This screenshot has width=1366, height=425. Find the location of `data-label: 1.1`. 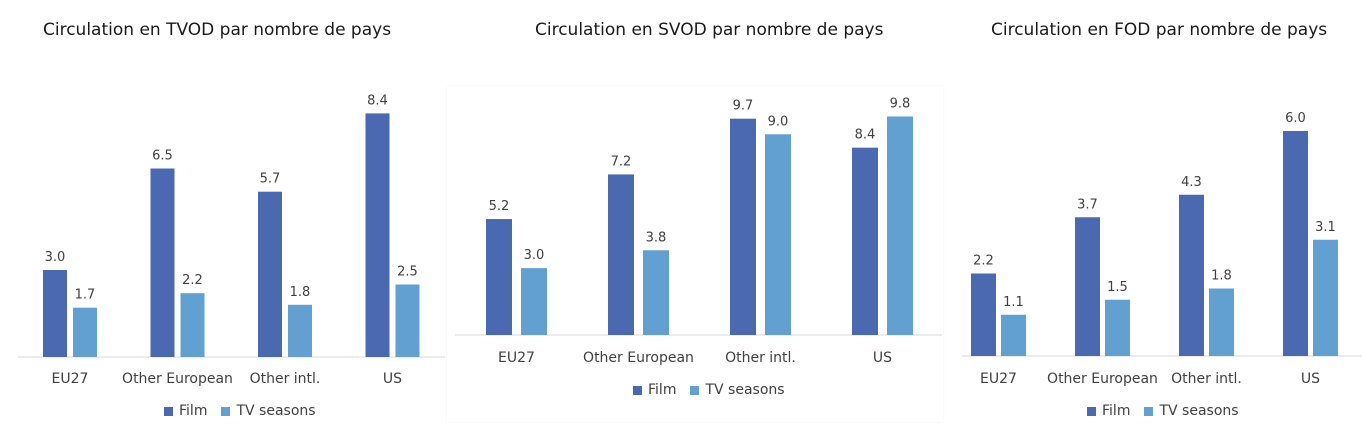

data-label: 1.1 is located at coordinates (1013, 302).